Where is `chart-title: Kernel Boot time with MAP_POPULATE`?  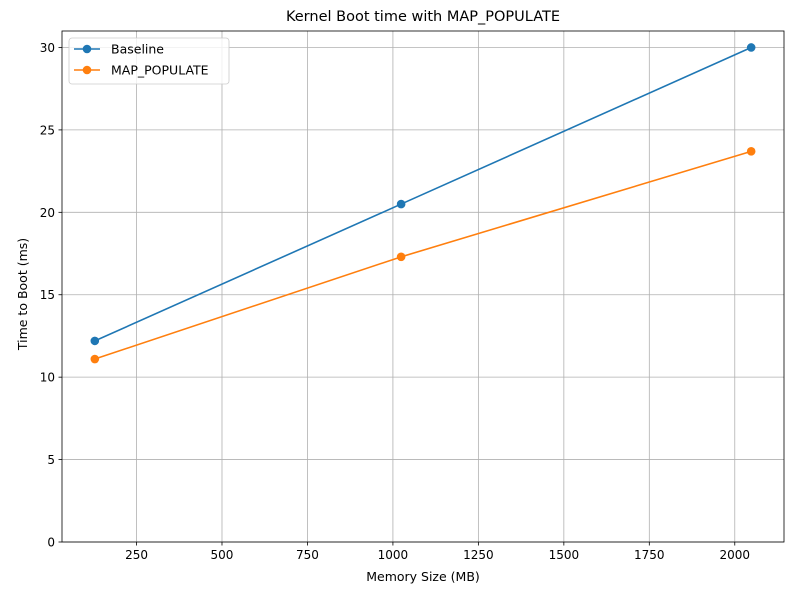
chart-title: Kernel Boot time with MAP_POPULATE is located at coordinates (423, 17).